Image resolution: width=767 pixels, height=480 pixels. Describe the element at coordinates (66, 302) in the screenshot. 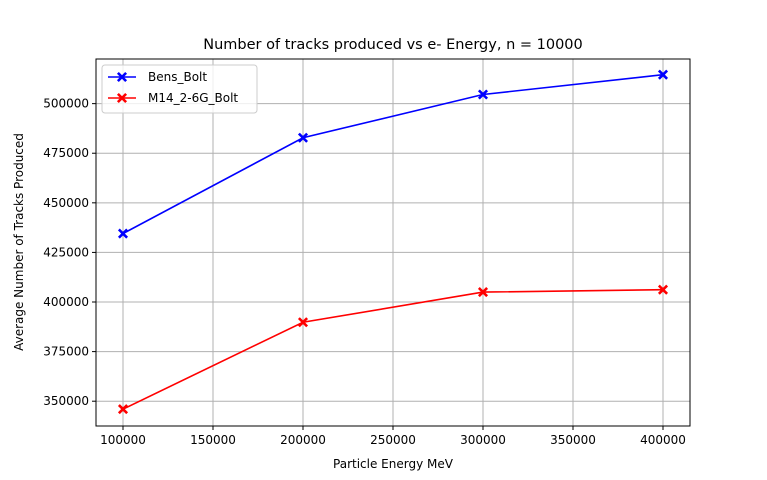

I see `y-tick-label: 400000` at that location.